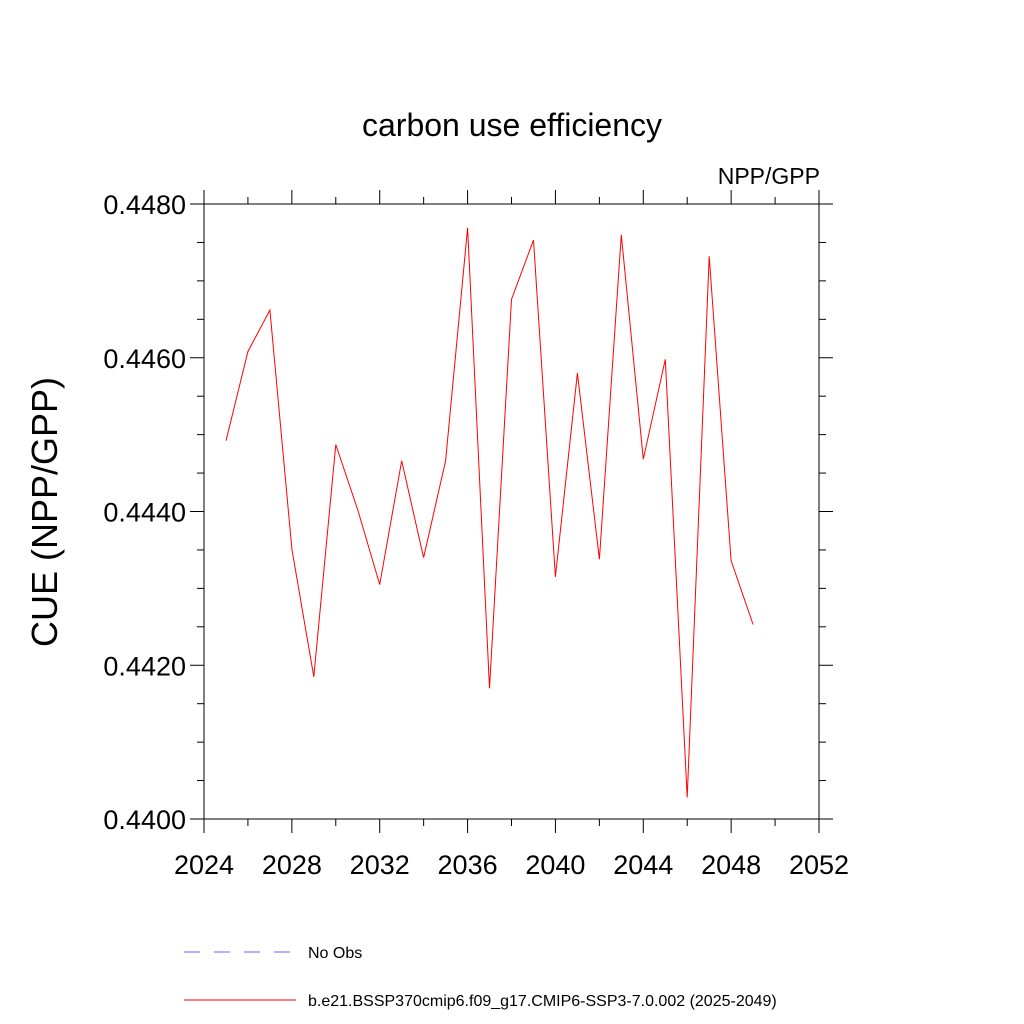  I want to click on chart-subtitle: NPP/GPP, so click(769, 176).